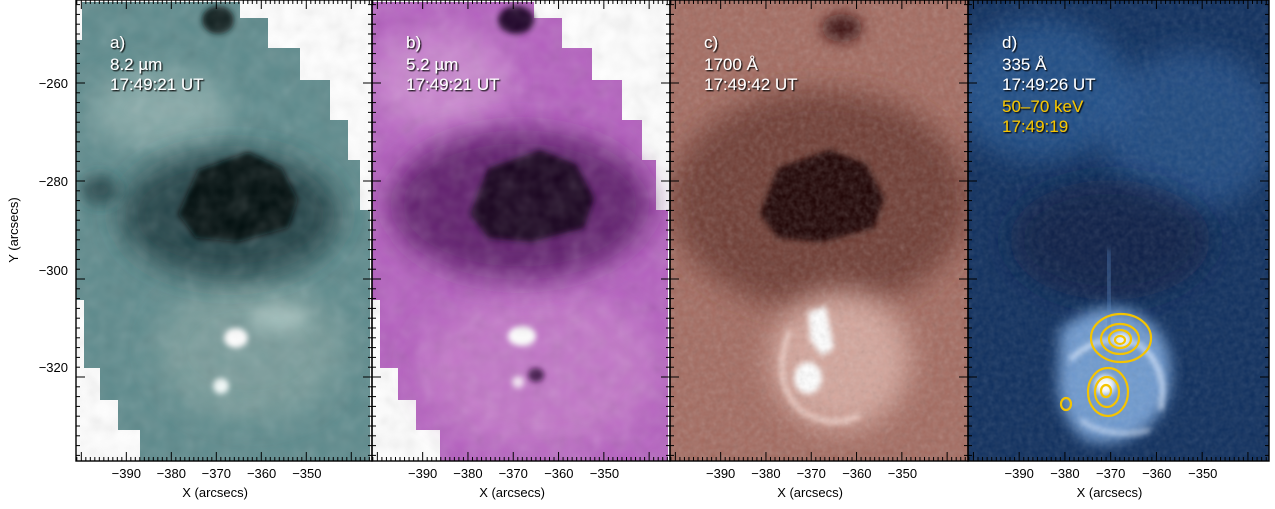 The width and height of the screenshot is (1275, 509). What do you see at coordinates (117, 42) in the screenshot?
I see `panel-a-label-line-1: a)` at bounding box center [117, 42].